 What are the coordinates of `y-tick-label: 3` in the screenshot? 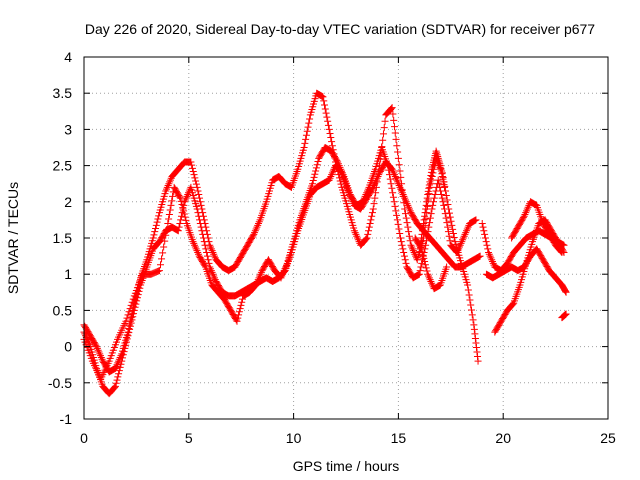 It's located at (68, 129).